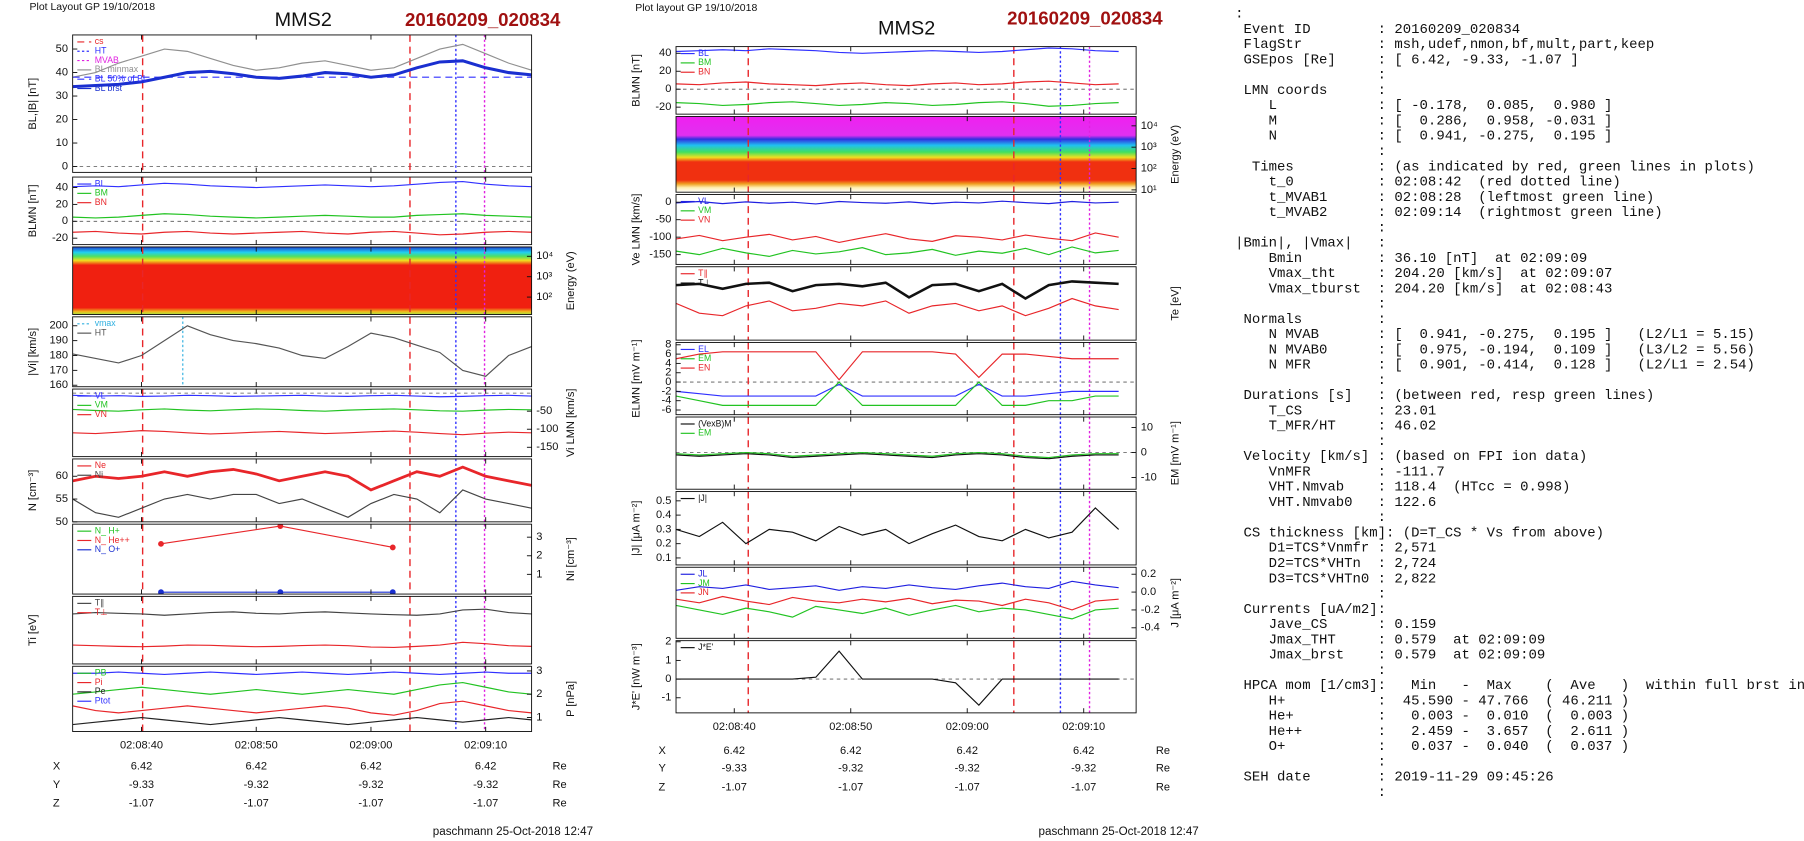 The image size is (1804, 841). I want to click on legend-label: cs, so click(99, 41).